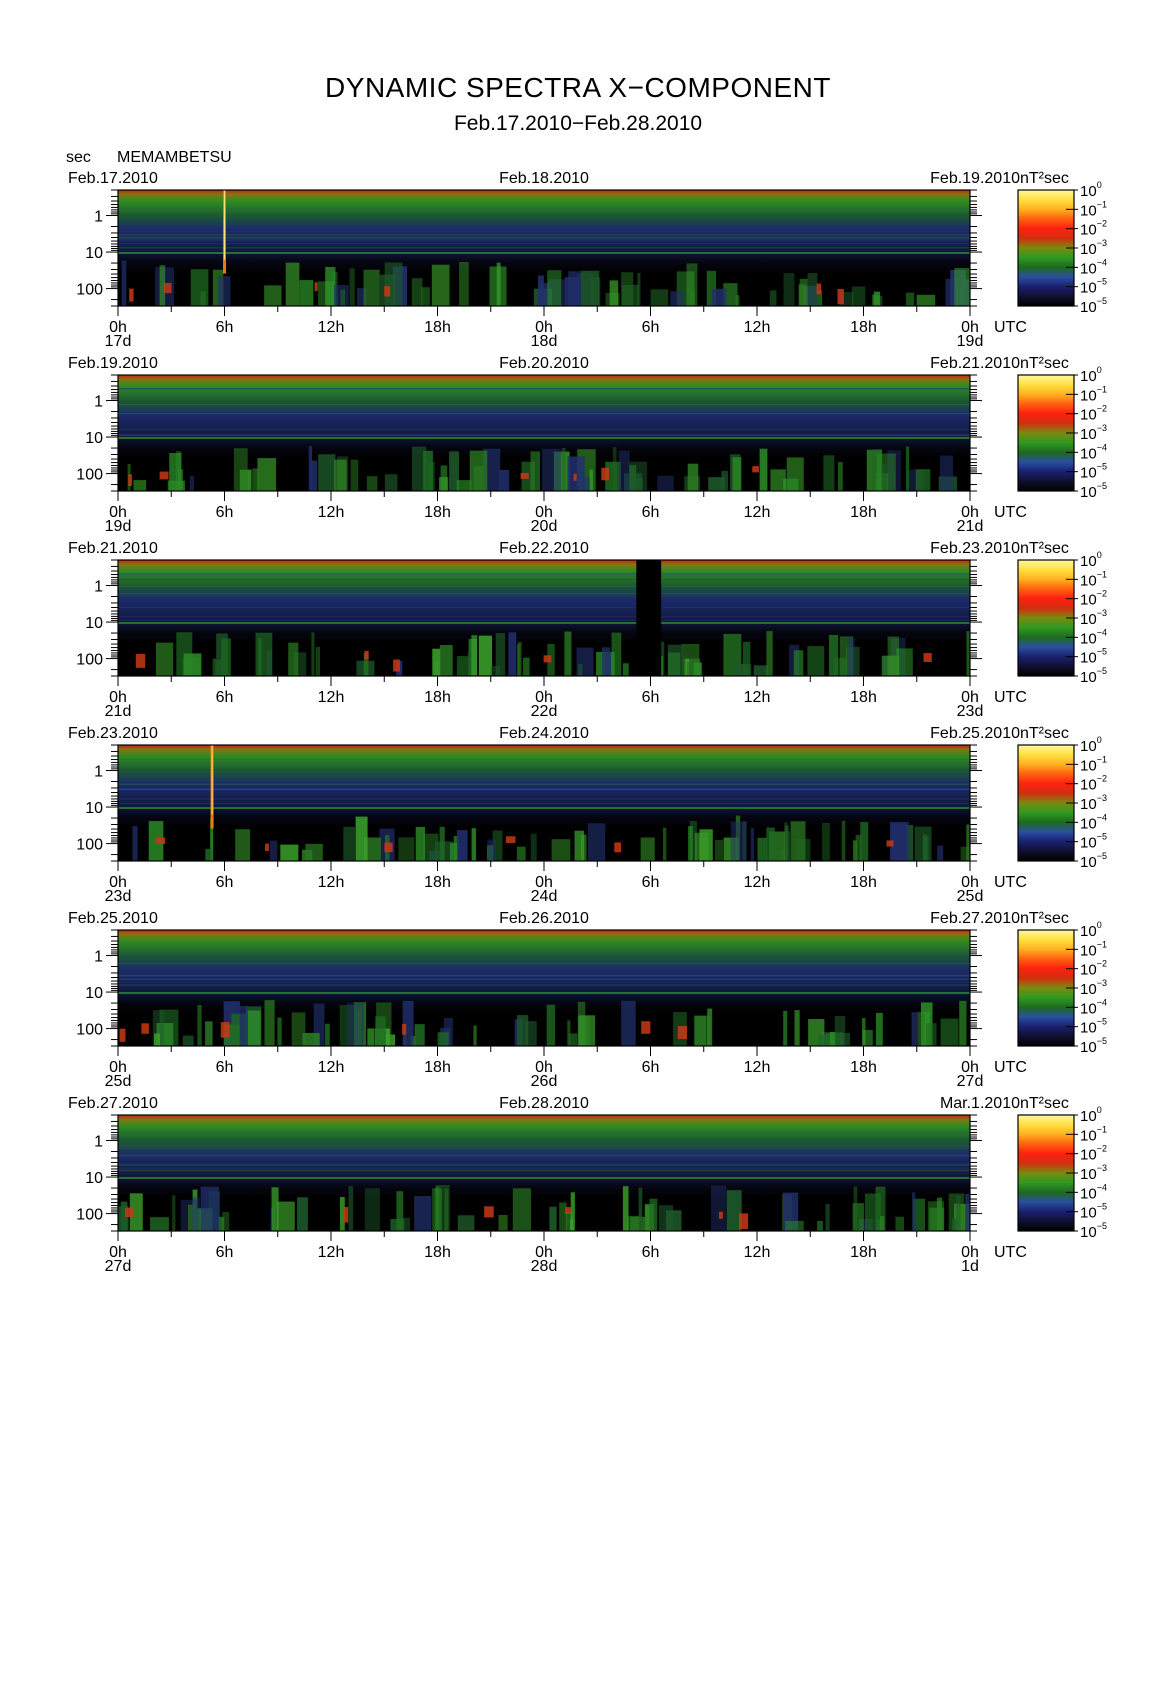 The image size is (1156, 1704). I want to click on panel-mid-date: Feb.20.2010, so click(544, 363).